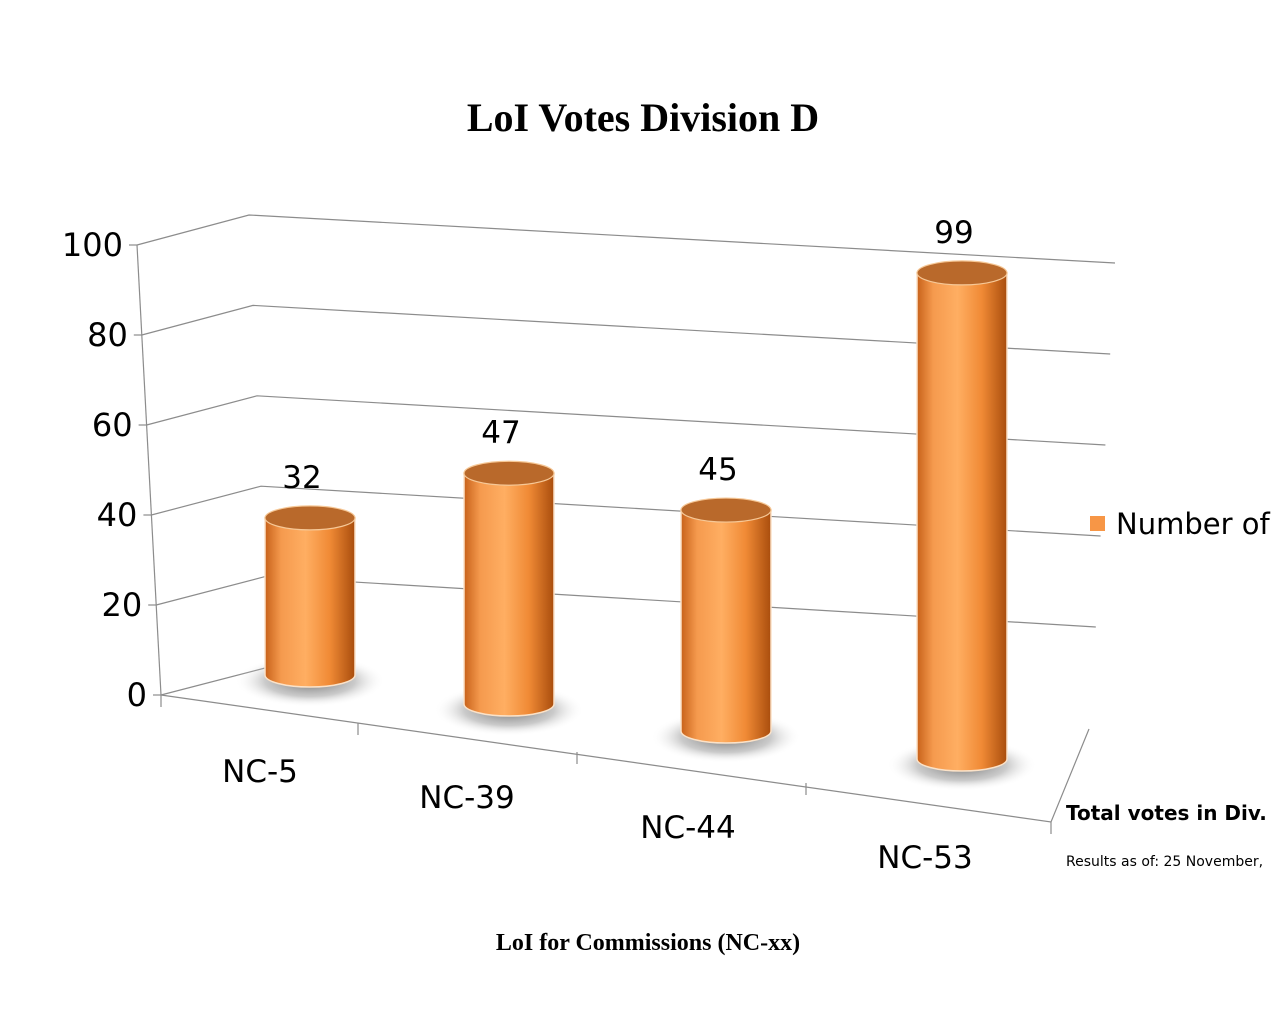  I want to click on data-label: 47, so click(500, 433).